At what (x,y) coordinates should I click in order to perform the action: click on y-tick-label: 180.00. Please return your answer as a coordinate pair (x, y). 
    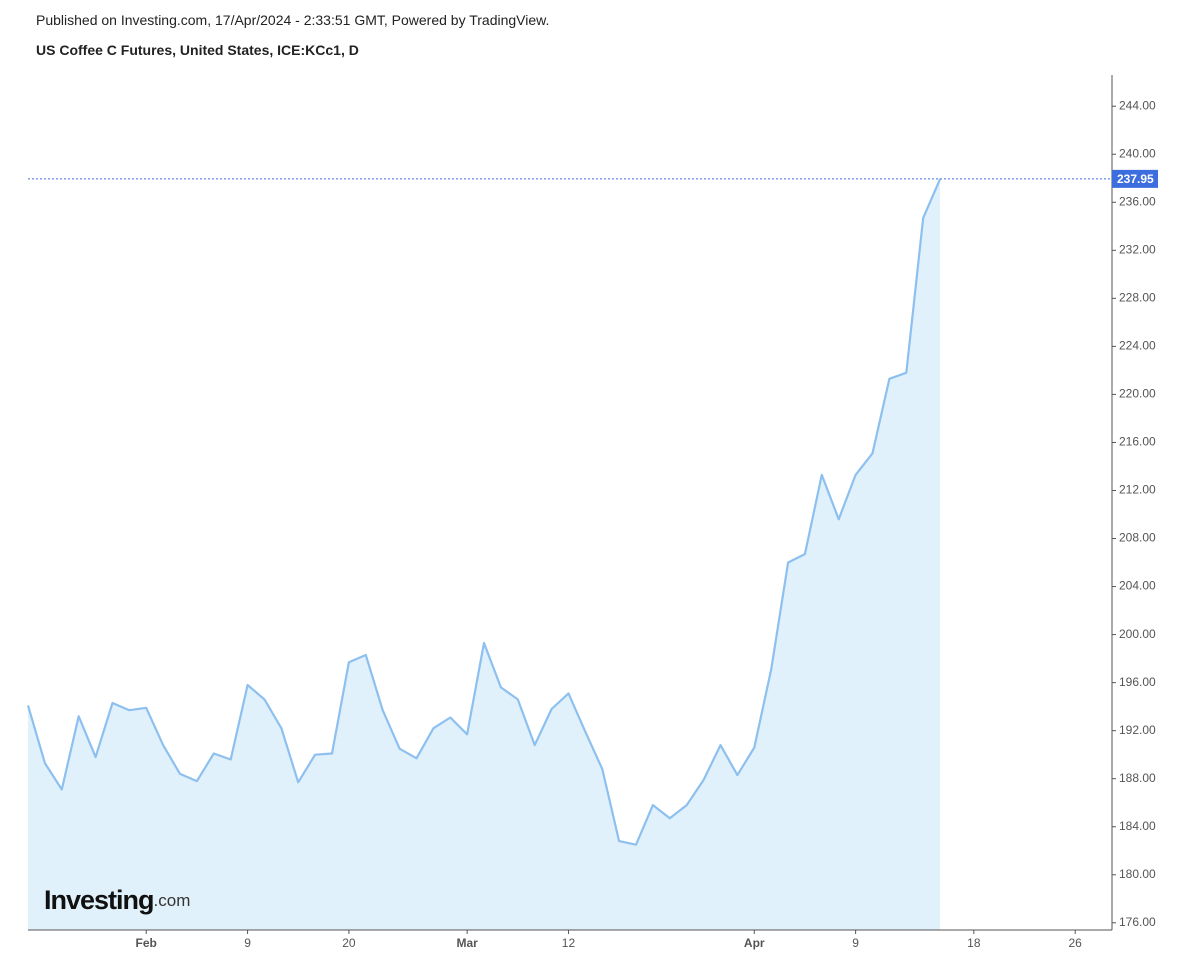
    Looking at the image, I should click on (1137, 874).